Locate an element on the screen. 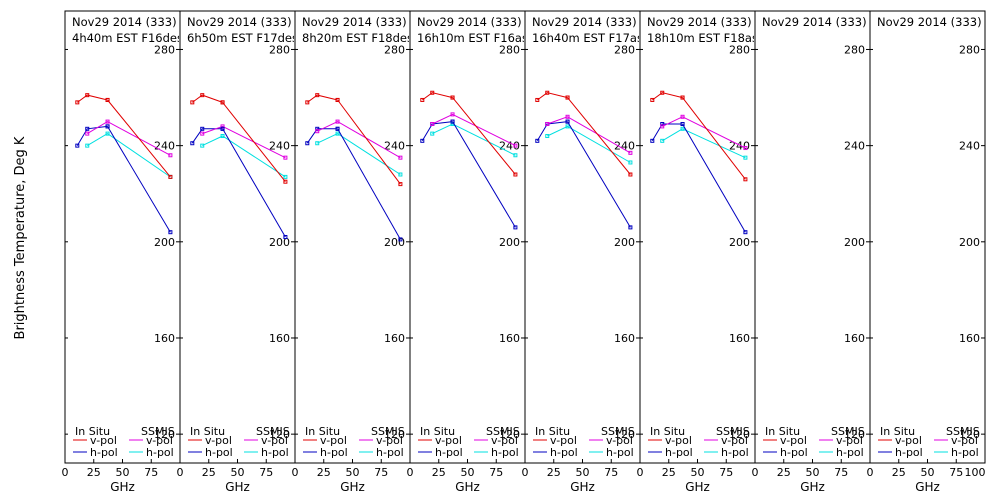 This screenshot has height=500, width=1000. y-tick-label: 240 is located at coordinates (624, 146).